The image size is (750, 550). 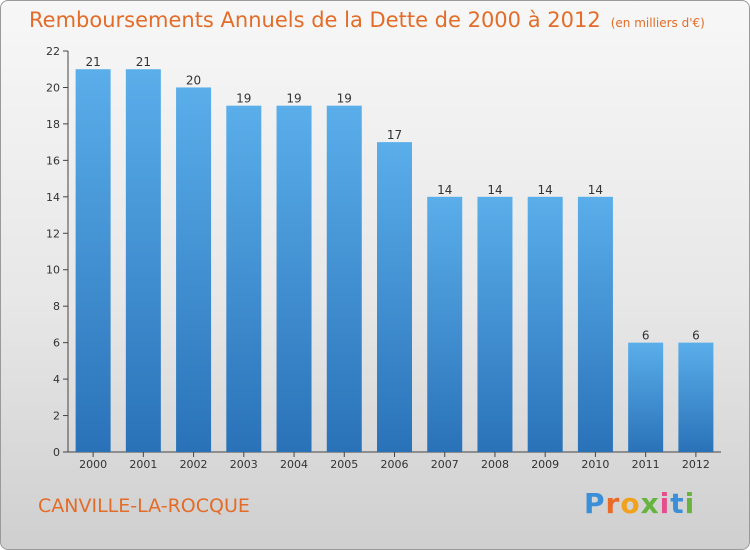 I want to click on y-axis: 0 2 4 6 8 10 12 14 16 18 20 22, so click(x=57, y=252).